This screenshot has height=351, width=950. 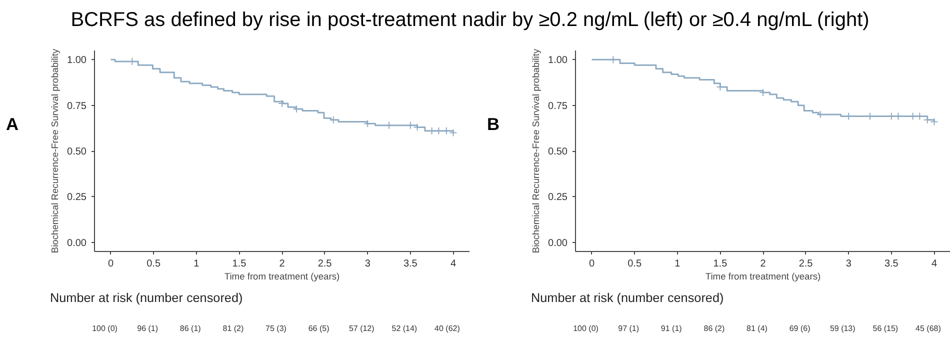 What do you see at coordinates (319, 328) in the screenshot?
I see `text: 66 (5)` at bounding box center [319, 328].